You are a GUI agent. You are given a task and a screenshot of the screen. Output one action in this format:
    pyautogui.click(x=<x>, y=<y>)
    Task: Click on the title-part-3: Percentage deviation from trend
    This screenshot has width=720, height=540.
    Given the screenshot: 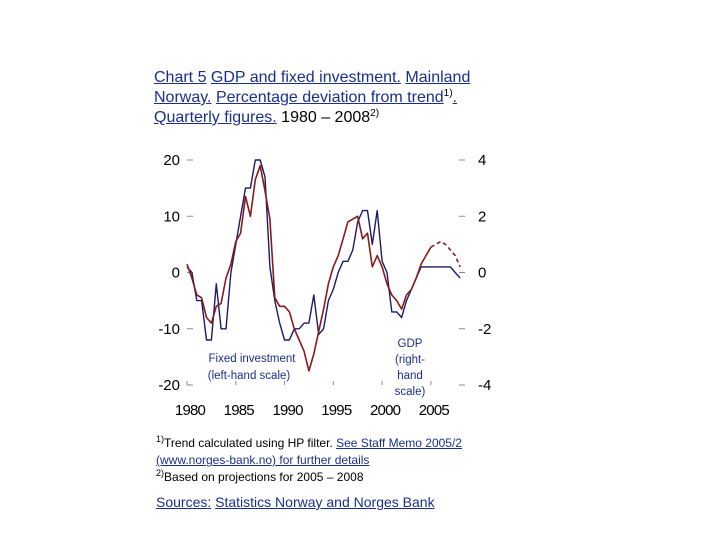 What is the action you would take?
    pyautogui.click(x=329, y=97)
    